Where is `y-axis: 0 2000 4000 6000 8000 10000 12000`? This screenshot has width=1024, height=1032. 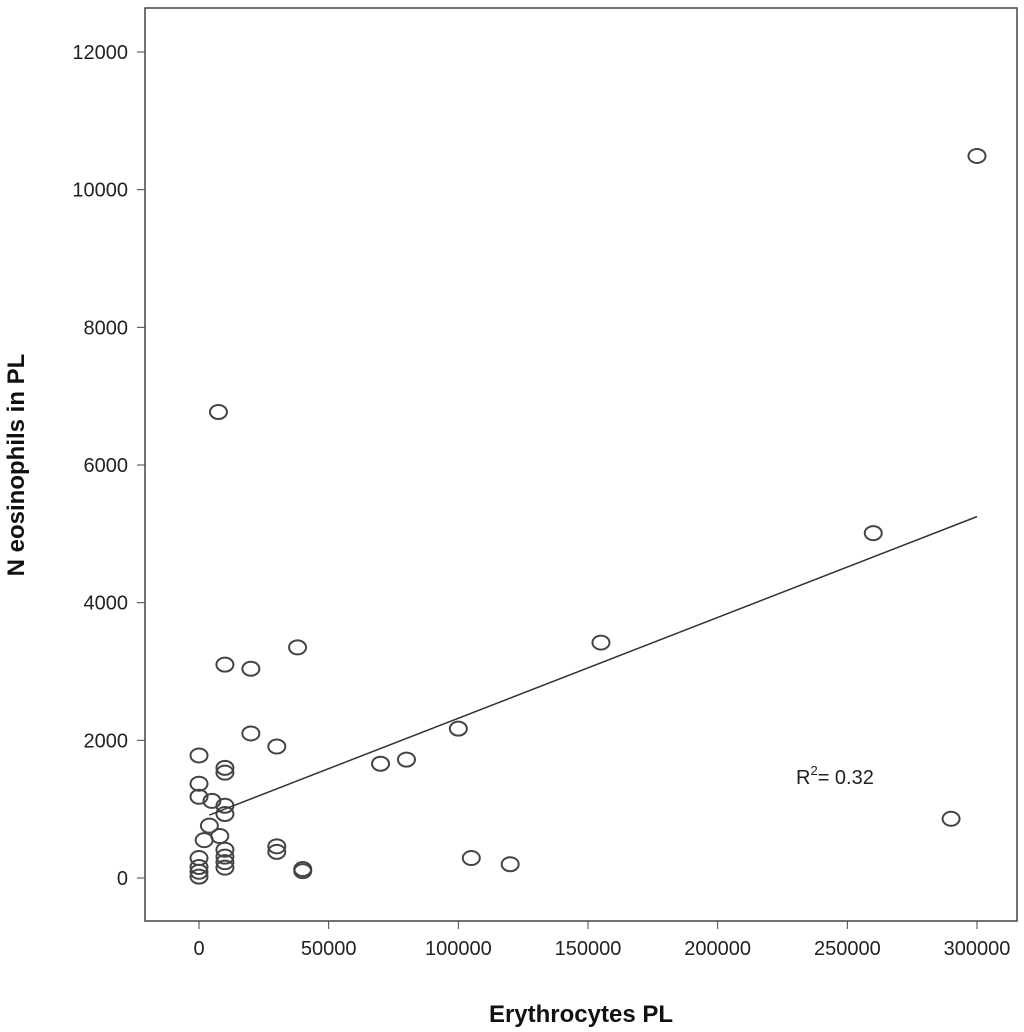 y-axis: 0 2000 4000 6000 8000 10000 12000 is located at coordinates (108, 466).